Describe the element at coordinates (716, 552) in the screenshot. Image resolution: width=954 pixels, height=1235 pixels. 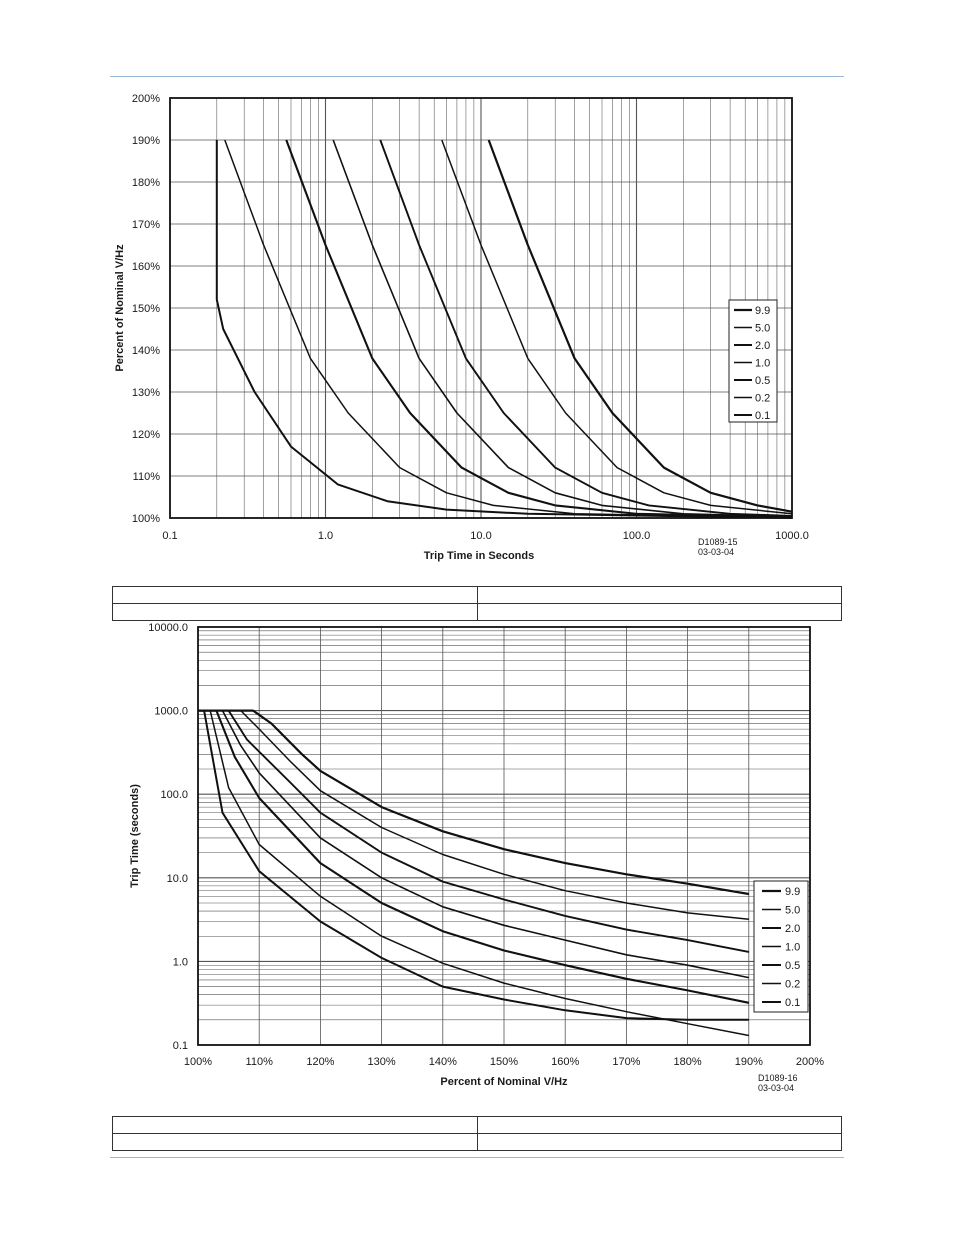
I see `chart-1-drawing-date: 03-03-04` at that location.